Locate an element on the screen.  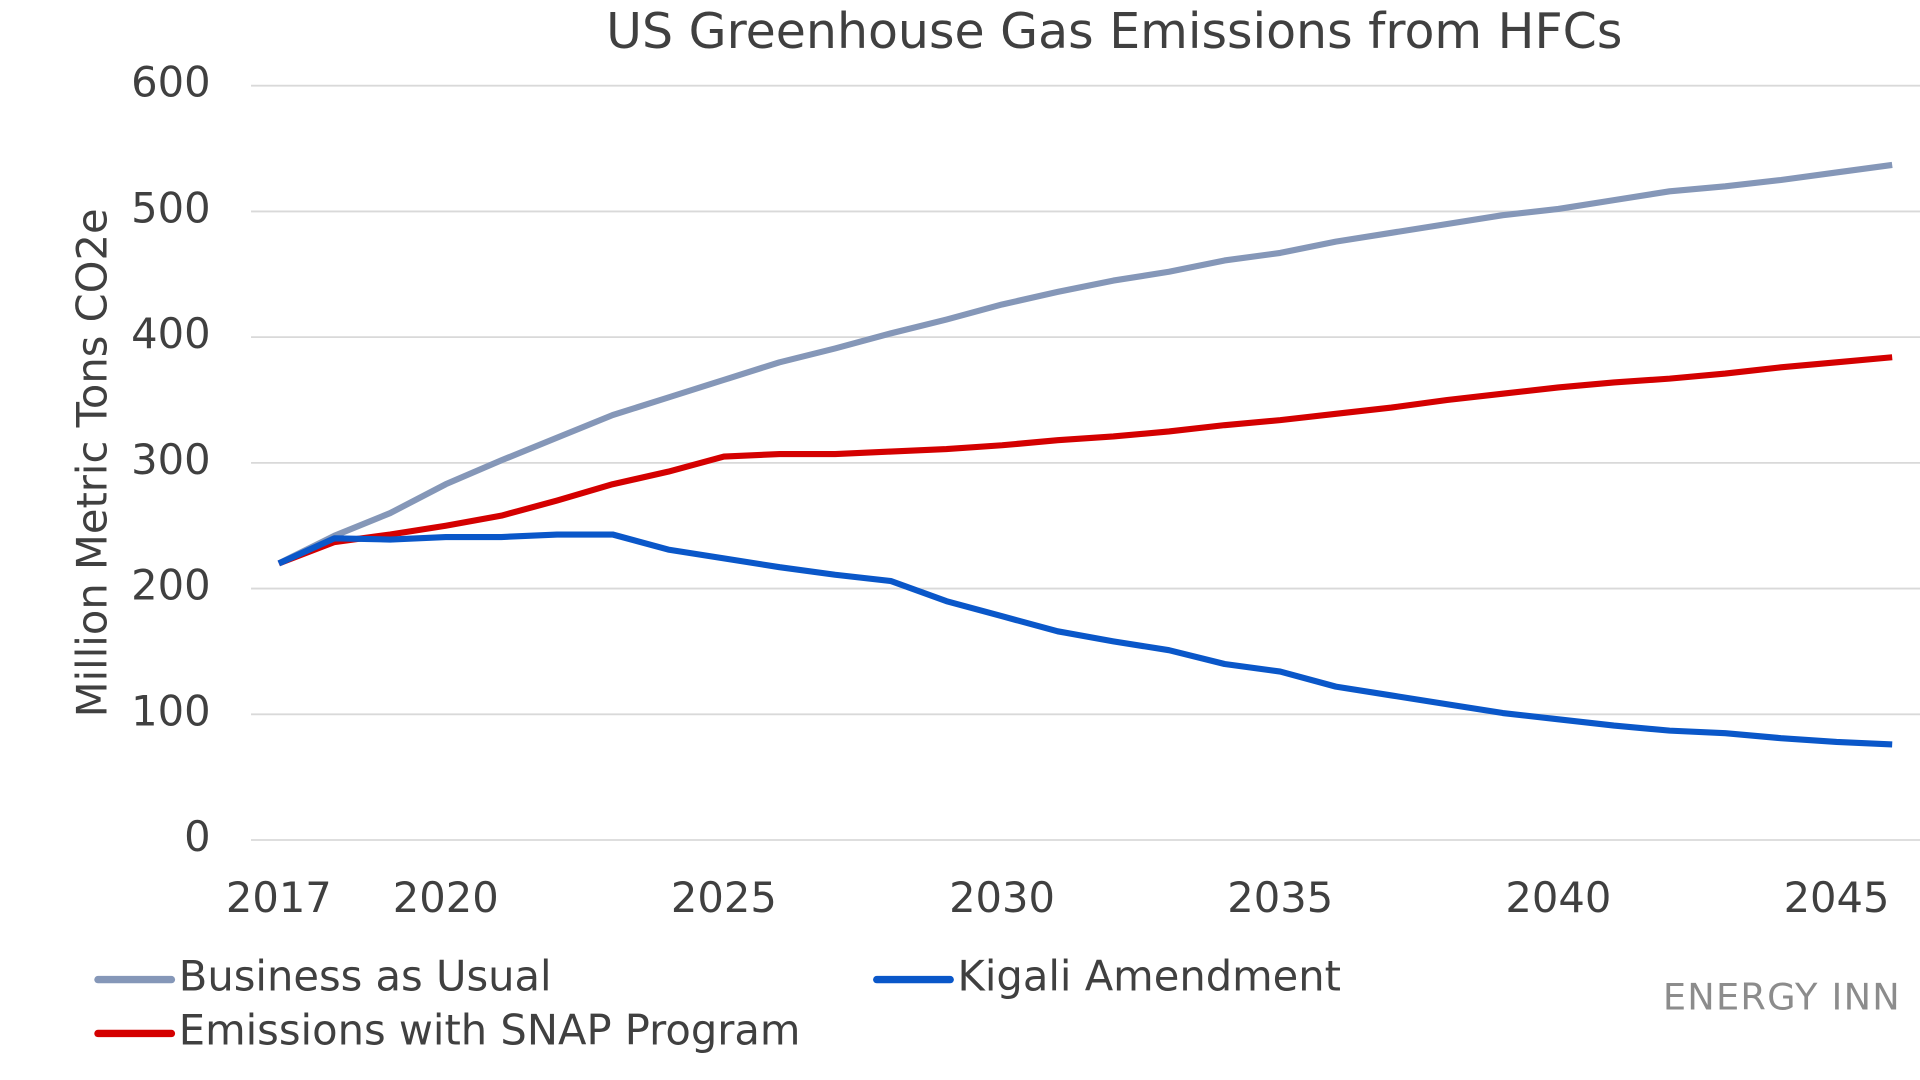
x-tick-label: 2017 is located at coordinates (279, 897).